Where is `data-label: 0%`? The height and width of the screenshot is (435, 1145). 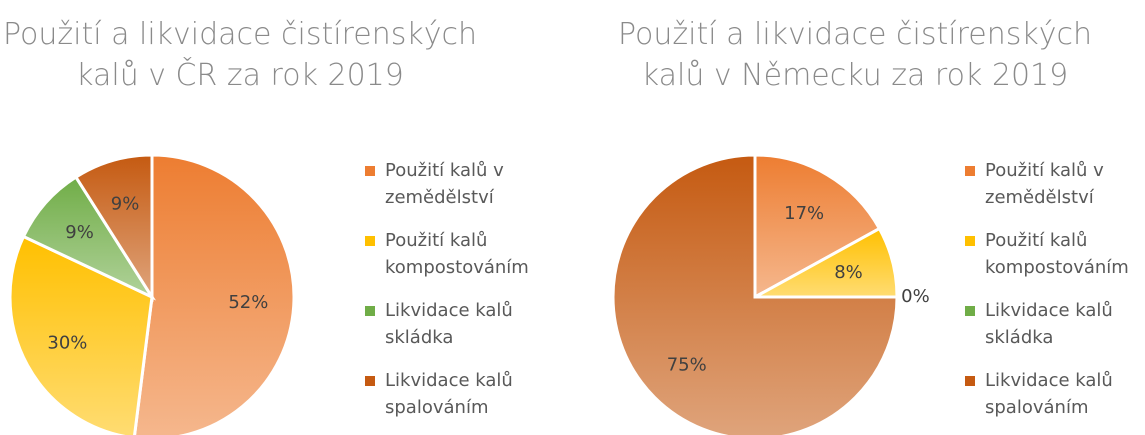 data-label: 0% is located at coordinates (915, 296).